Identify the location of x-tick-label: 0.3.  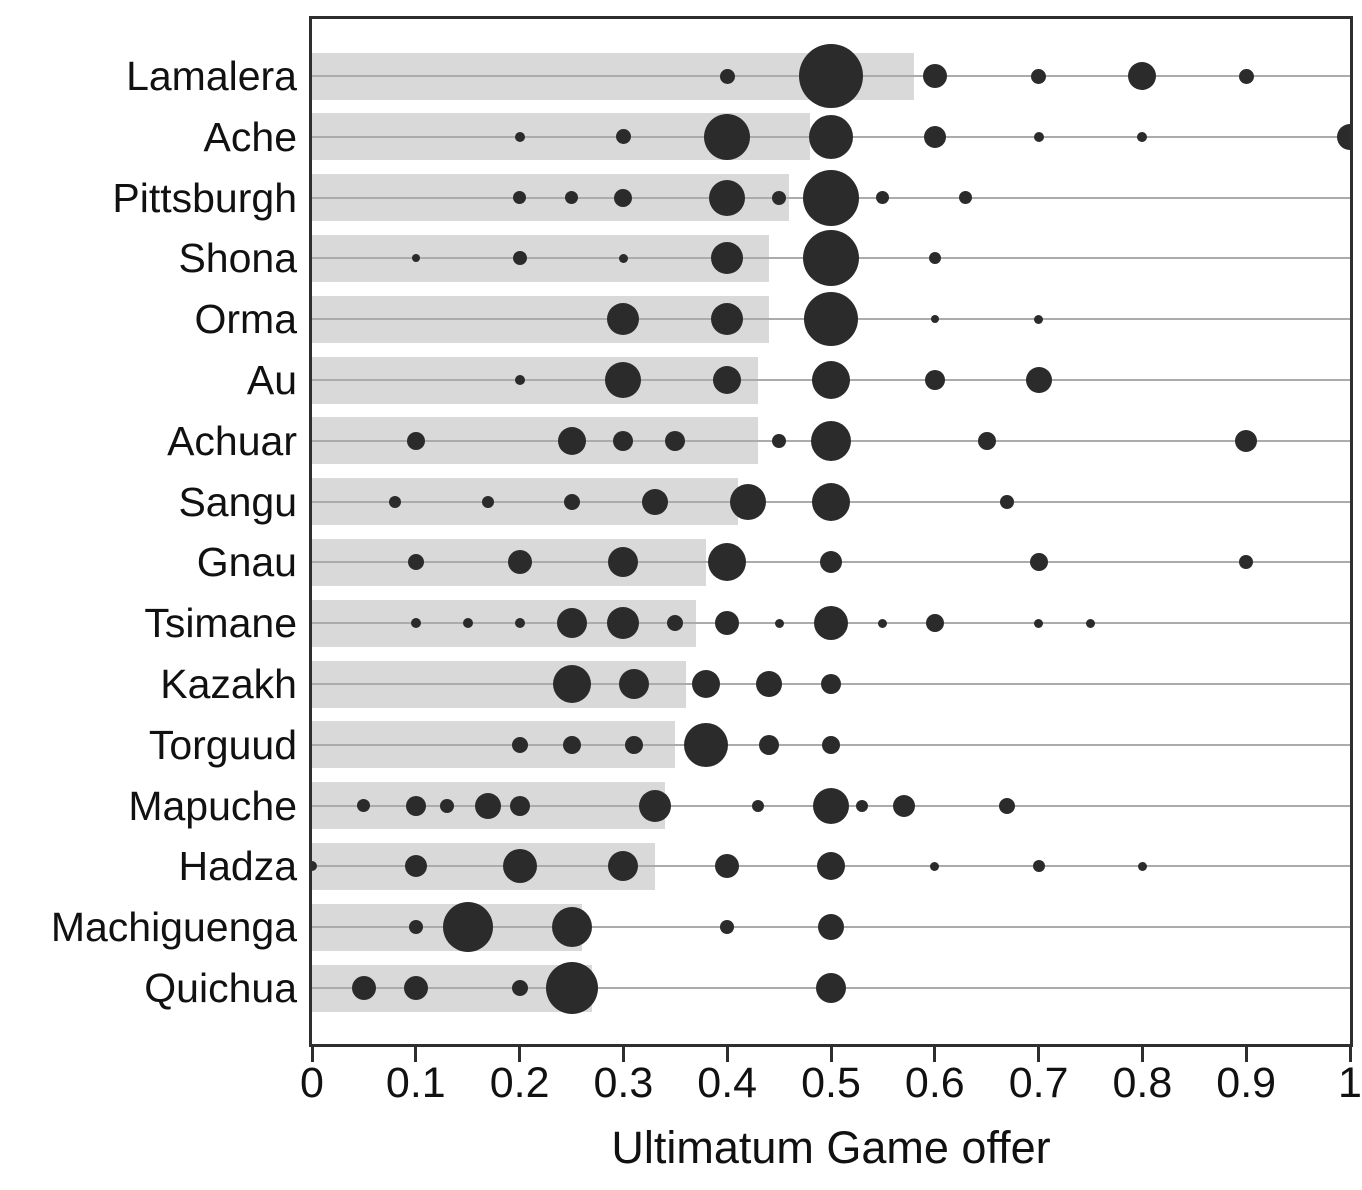
(623, 1083).